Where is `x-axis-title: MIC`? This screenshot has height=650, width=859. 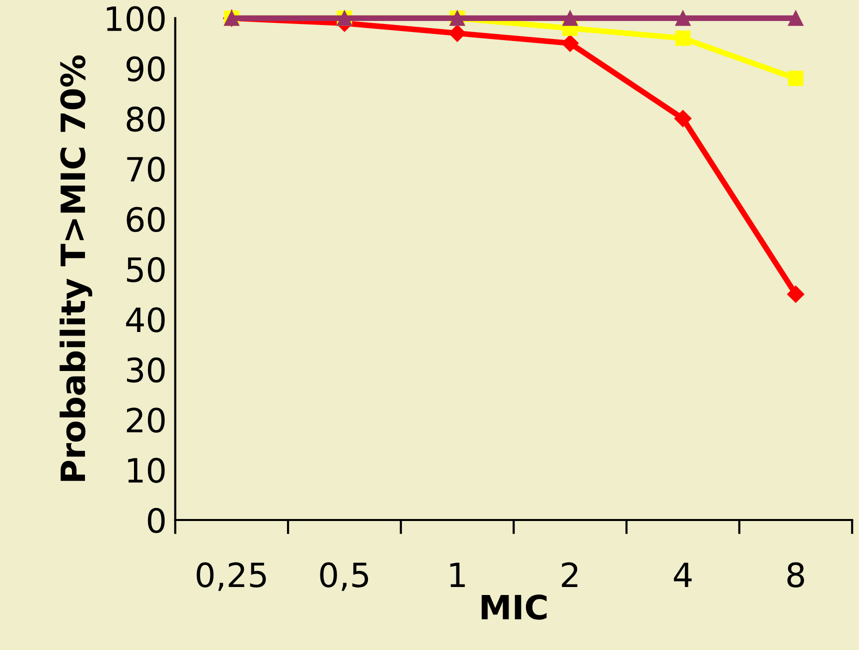
x-axis-title: MIC is located at coordinates (514, 607).